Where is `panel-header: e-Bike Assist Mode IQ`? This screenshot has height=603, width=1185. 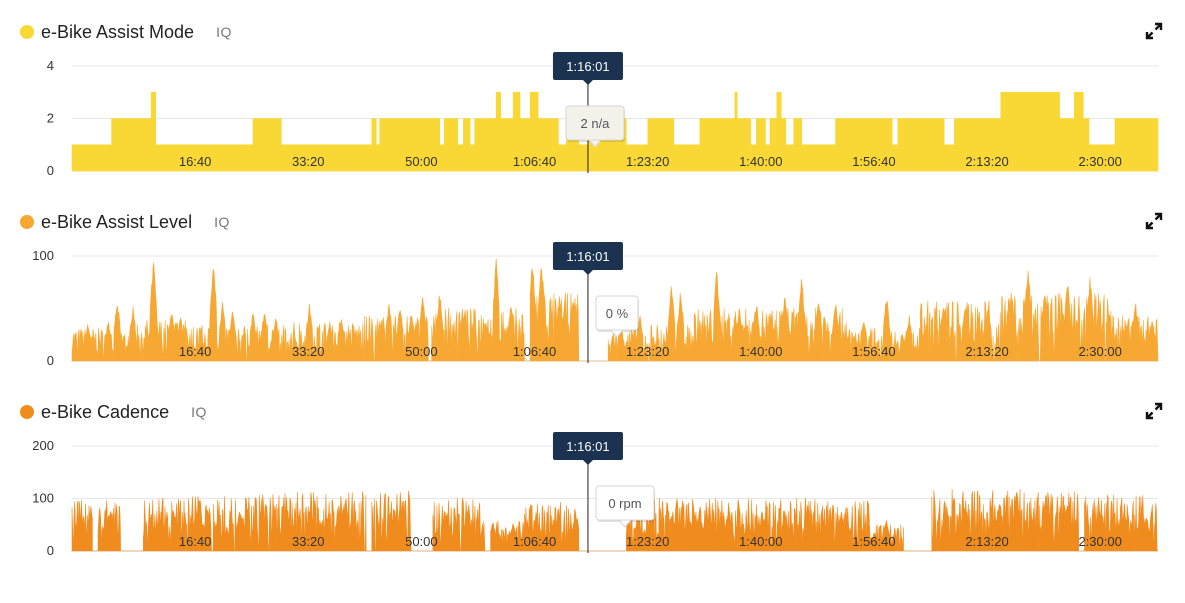 panel-header: e-Bike Assist Mode IQ is located at coordinates (126, 32).